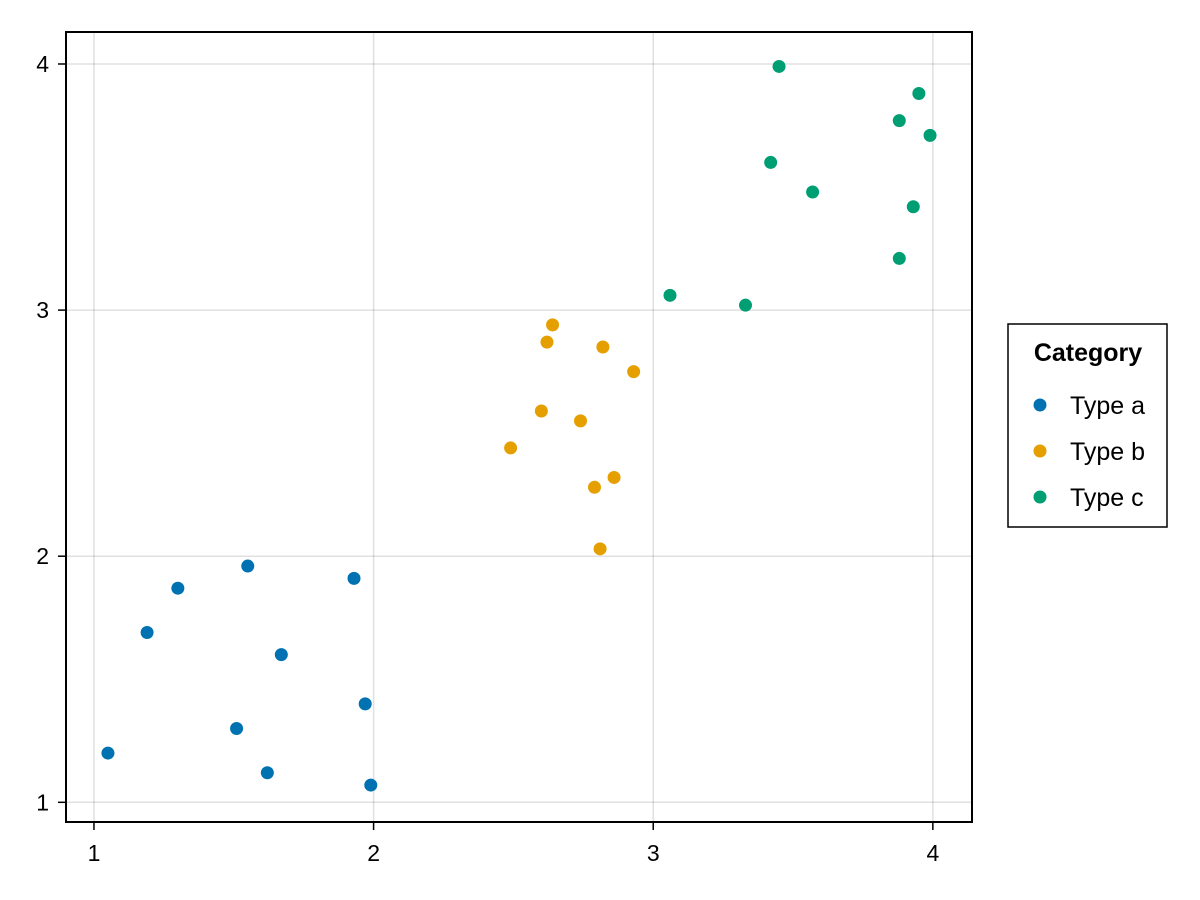 The height and width of the screenshot is (900, 1200). What do you see at coordinates (1107, 406) in the screenshot?
I see `legend-label: Type a` at bounding box center [1107, 406].